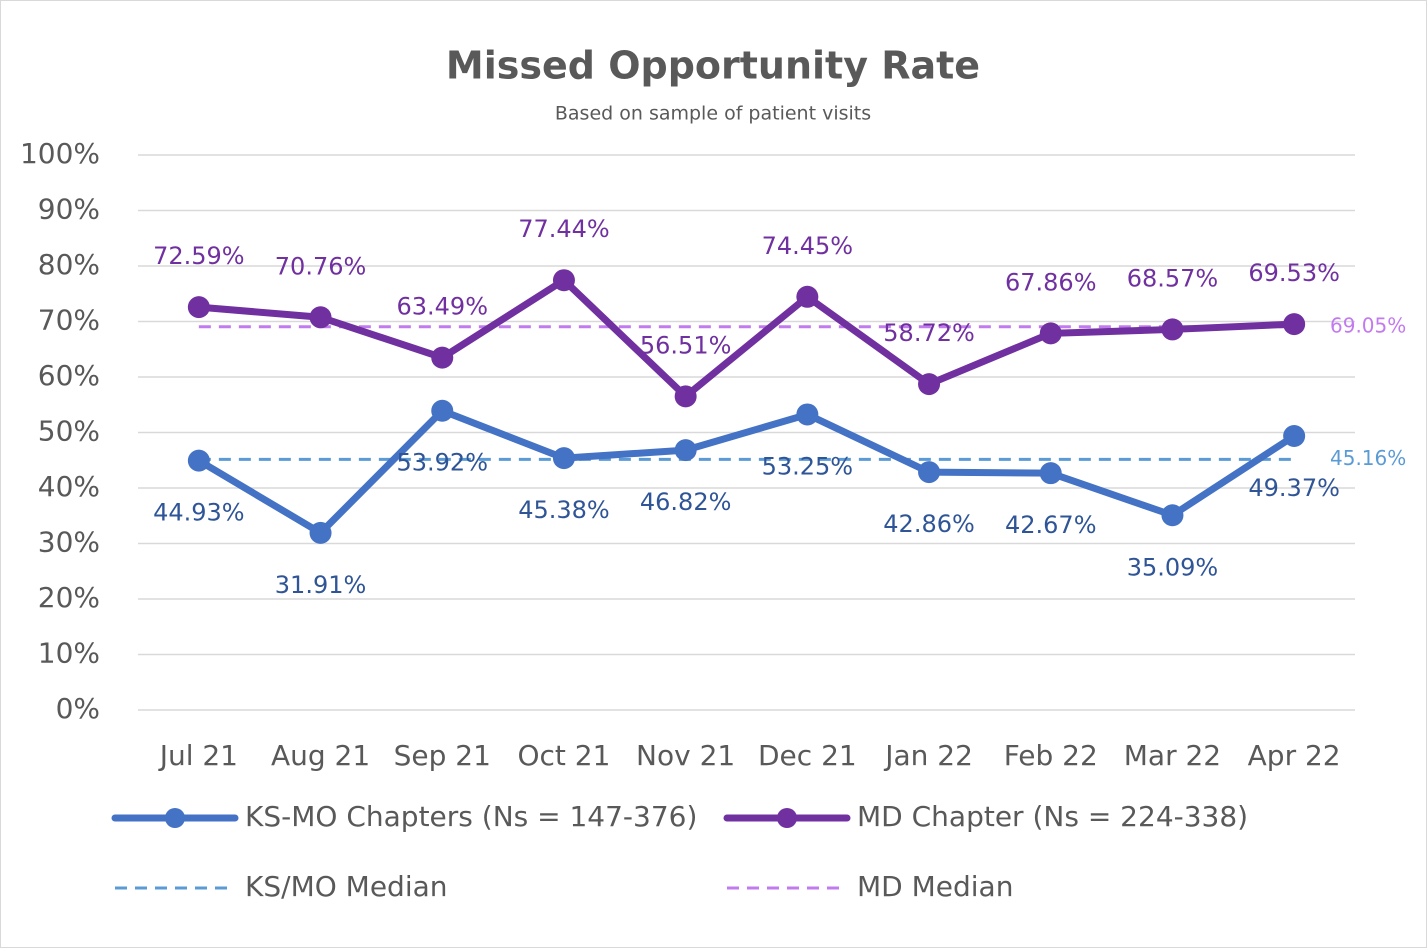  What do you see at coordinates (78, 708) in the screenshot?
I see `y-tick-label: 0%` at bounding box center [78, 708].